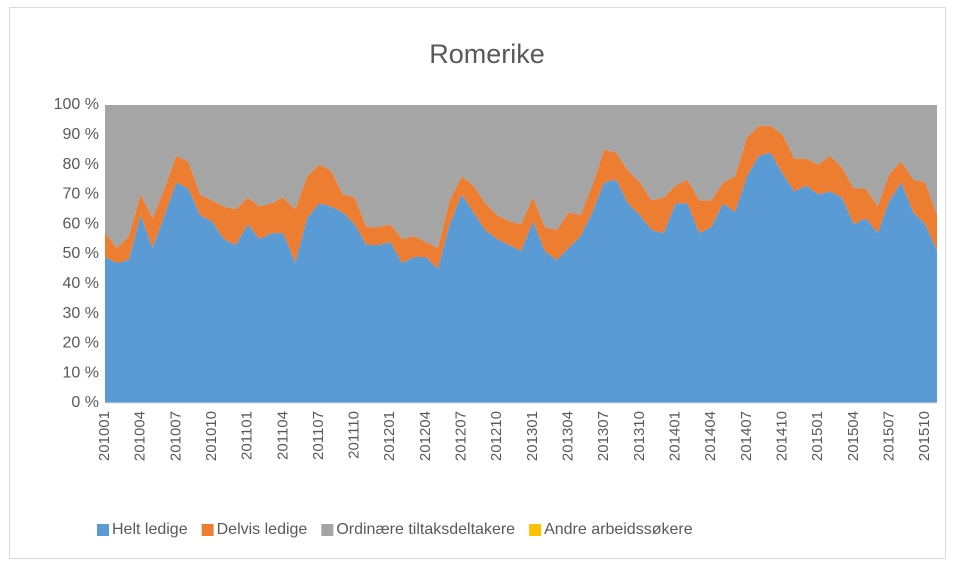 This screenshot has width=955, height=565. What do you see at coordinates (211, 436) in the screenshot?
I see `x-tick-label: 201010` at bounding box center [211, 436].